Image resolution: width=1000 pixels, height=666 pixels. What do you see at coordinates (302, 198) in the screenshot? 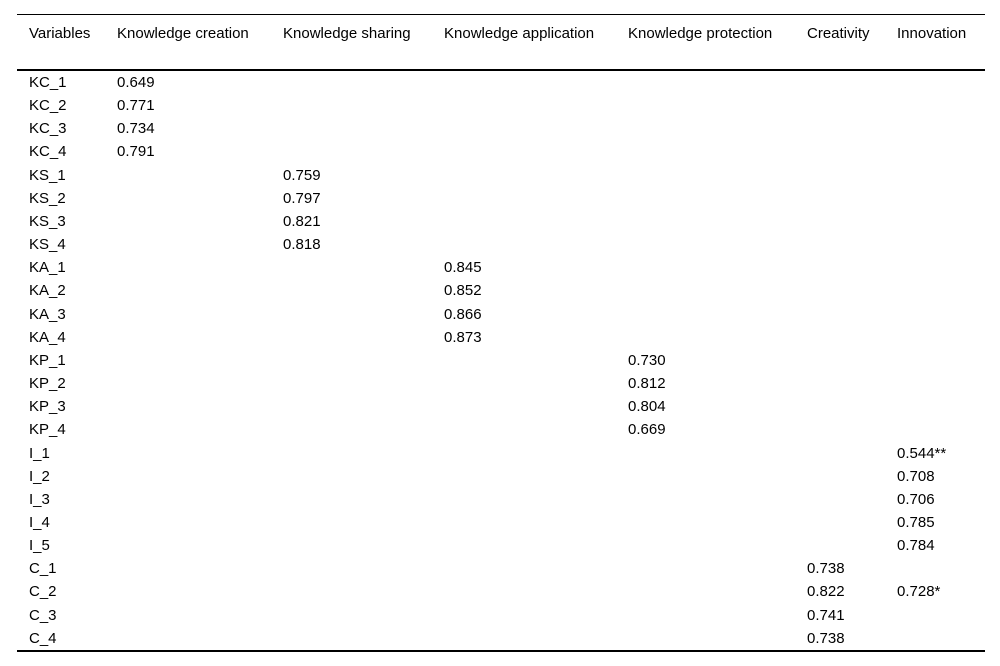
I see `loading-value-cell: 0.797` at bounding box center [302, 198].